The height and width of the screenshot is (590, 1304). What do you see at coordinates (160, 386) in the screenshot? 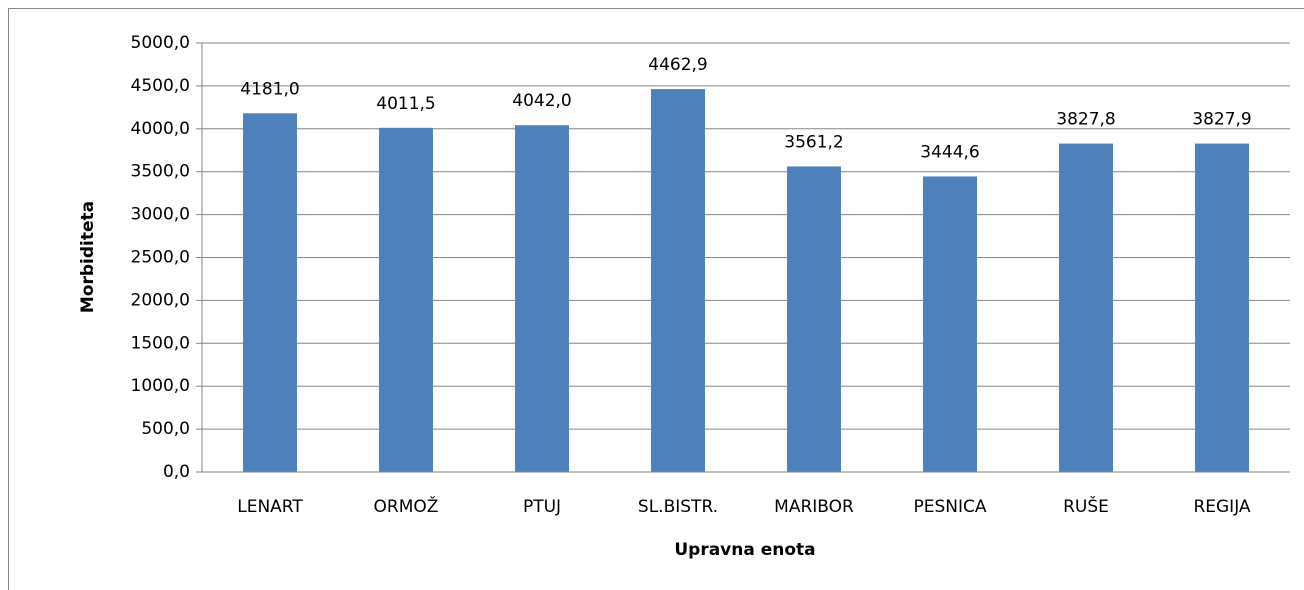
I see `y-tick-label: 1000,0` at bounding box center [160, 386].